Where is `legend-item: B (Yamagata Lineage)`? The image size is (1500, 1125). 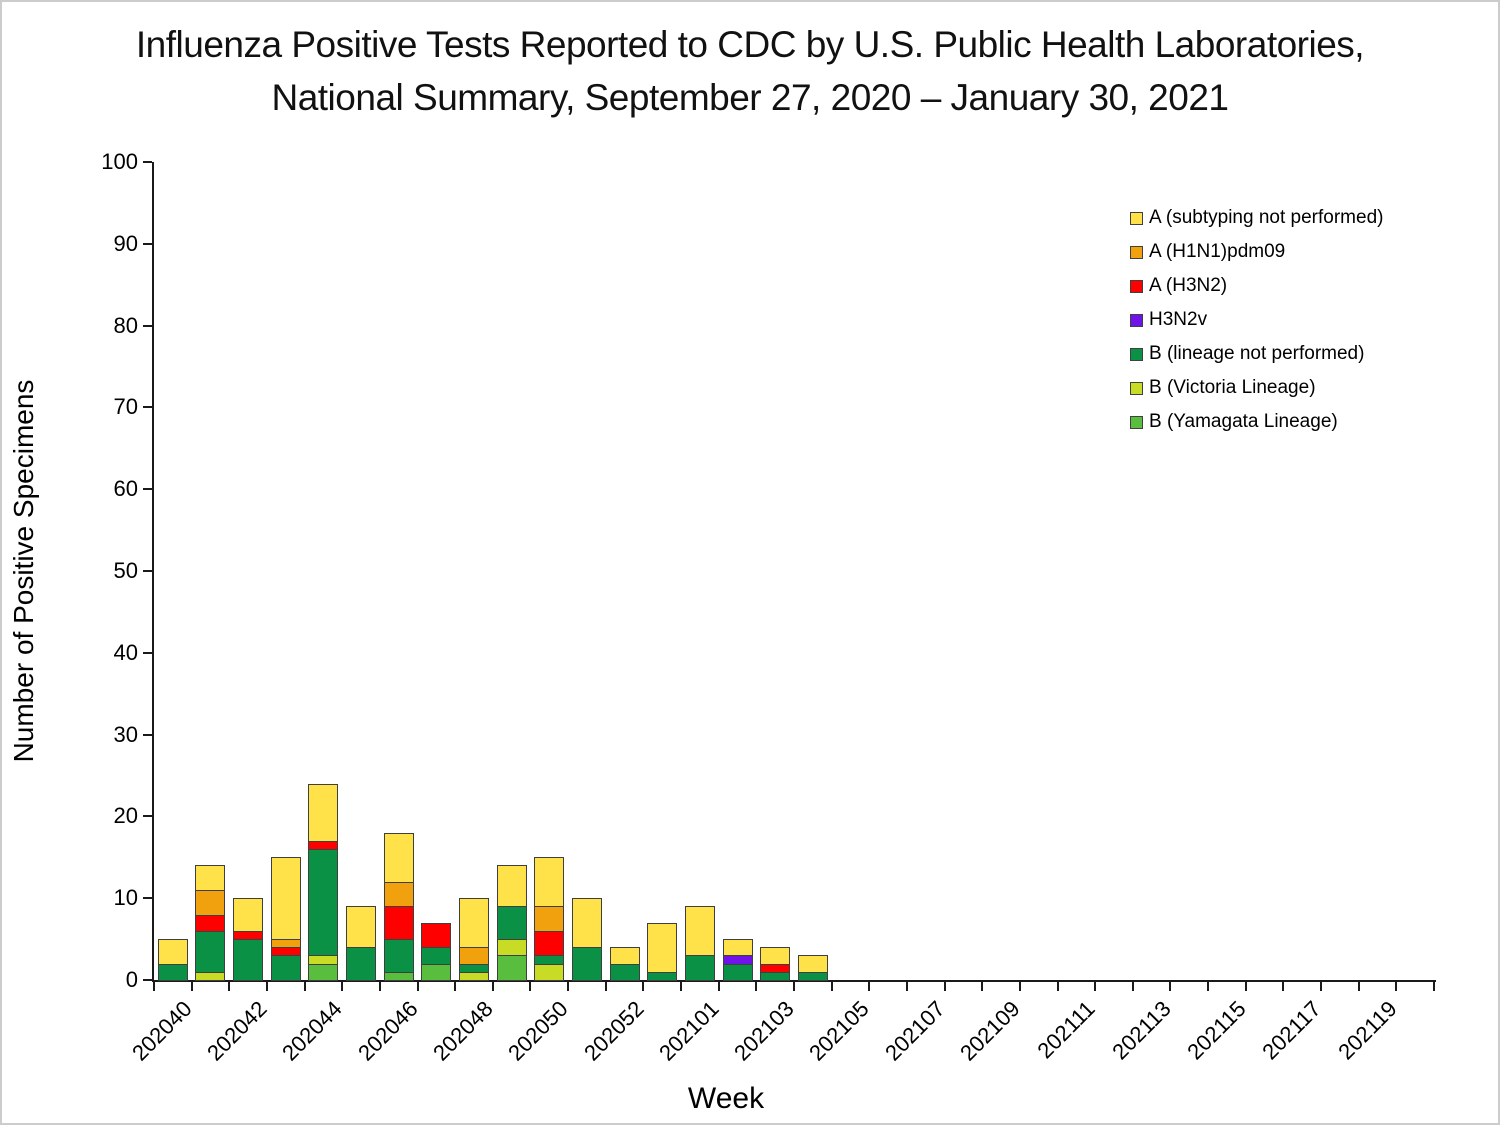
legend-item: B (Yamagata Lineage) is located at coordinates (1256, 422).